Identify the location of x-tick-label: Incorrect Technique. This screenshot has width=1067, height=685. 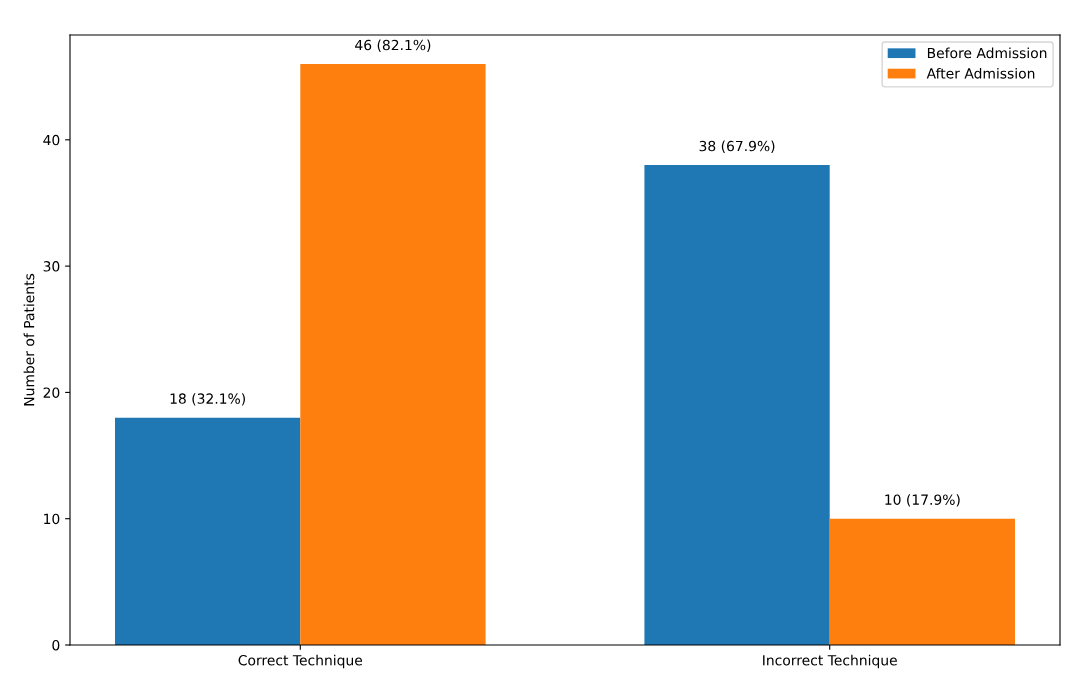
(830, 661).